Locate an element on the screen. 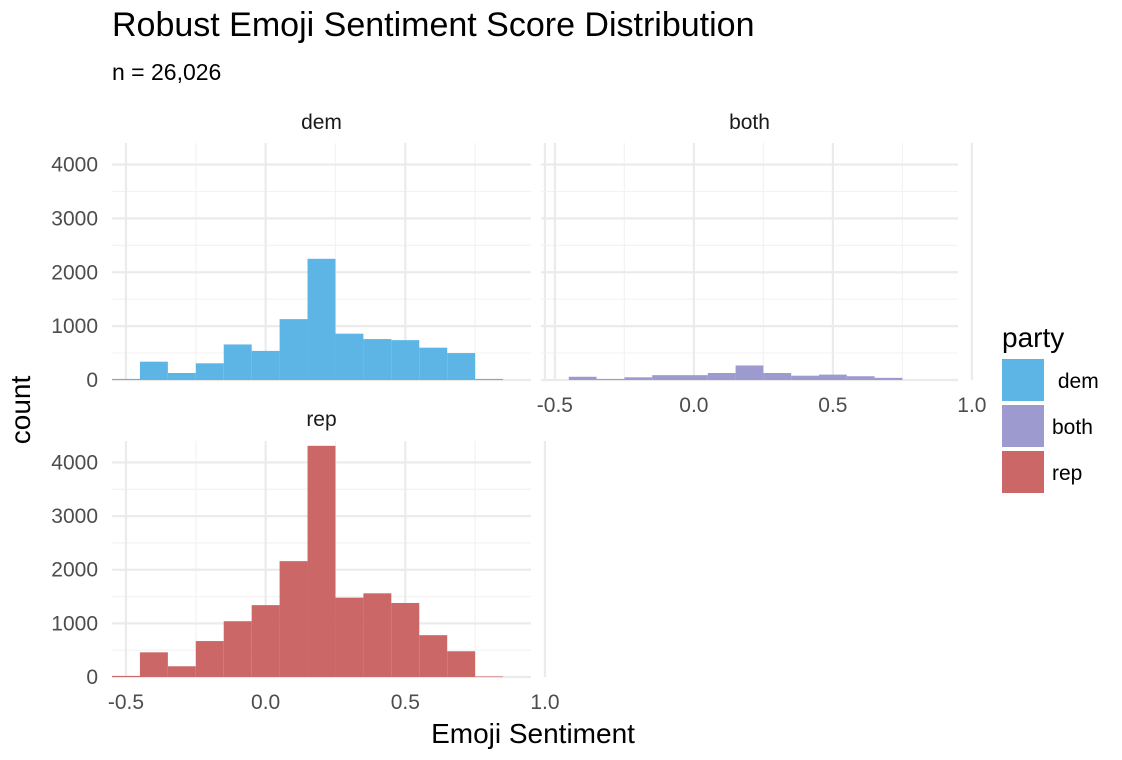 The height and width of the screenshot is (760, 1122). x-axis-title: Emoji Sentiment is located at coordinates (533, 733).